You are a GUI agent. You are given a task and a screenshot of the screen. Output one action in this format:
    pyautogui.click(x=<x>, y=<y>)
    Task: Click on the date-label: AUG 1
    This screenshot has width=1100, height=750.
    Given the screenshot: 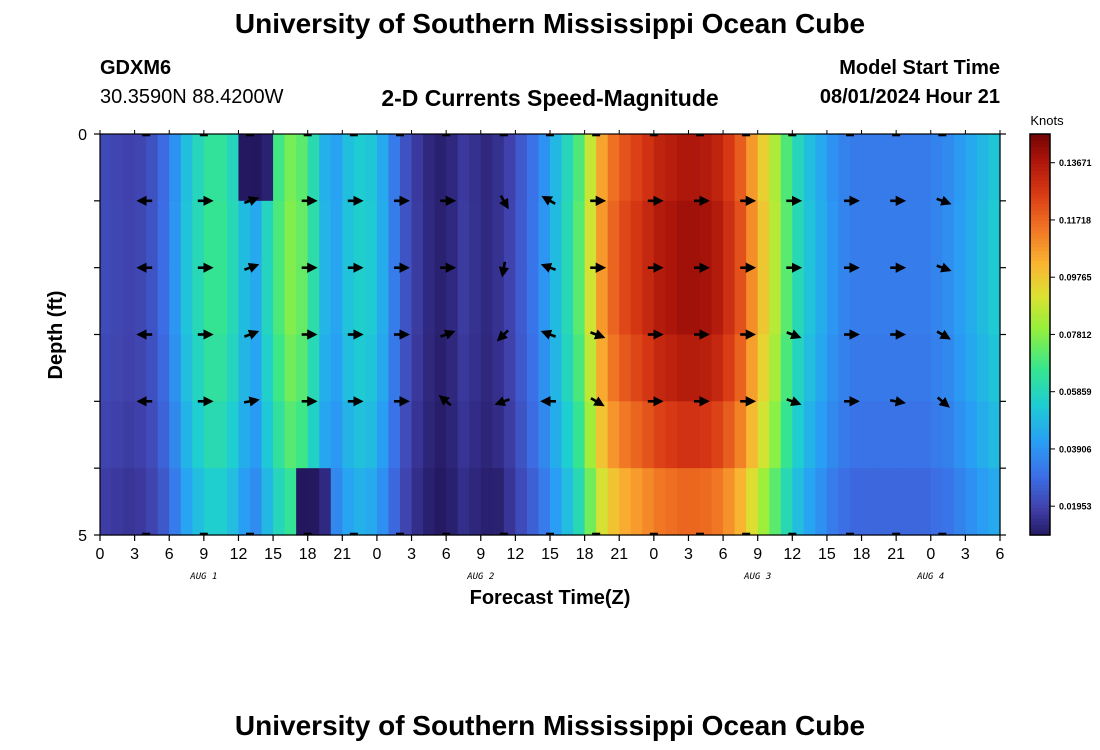 What is the action you would take?
    pyautogui.click(x=203, y=577)
    